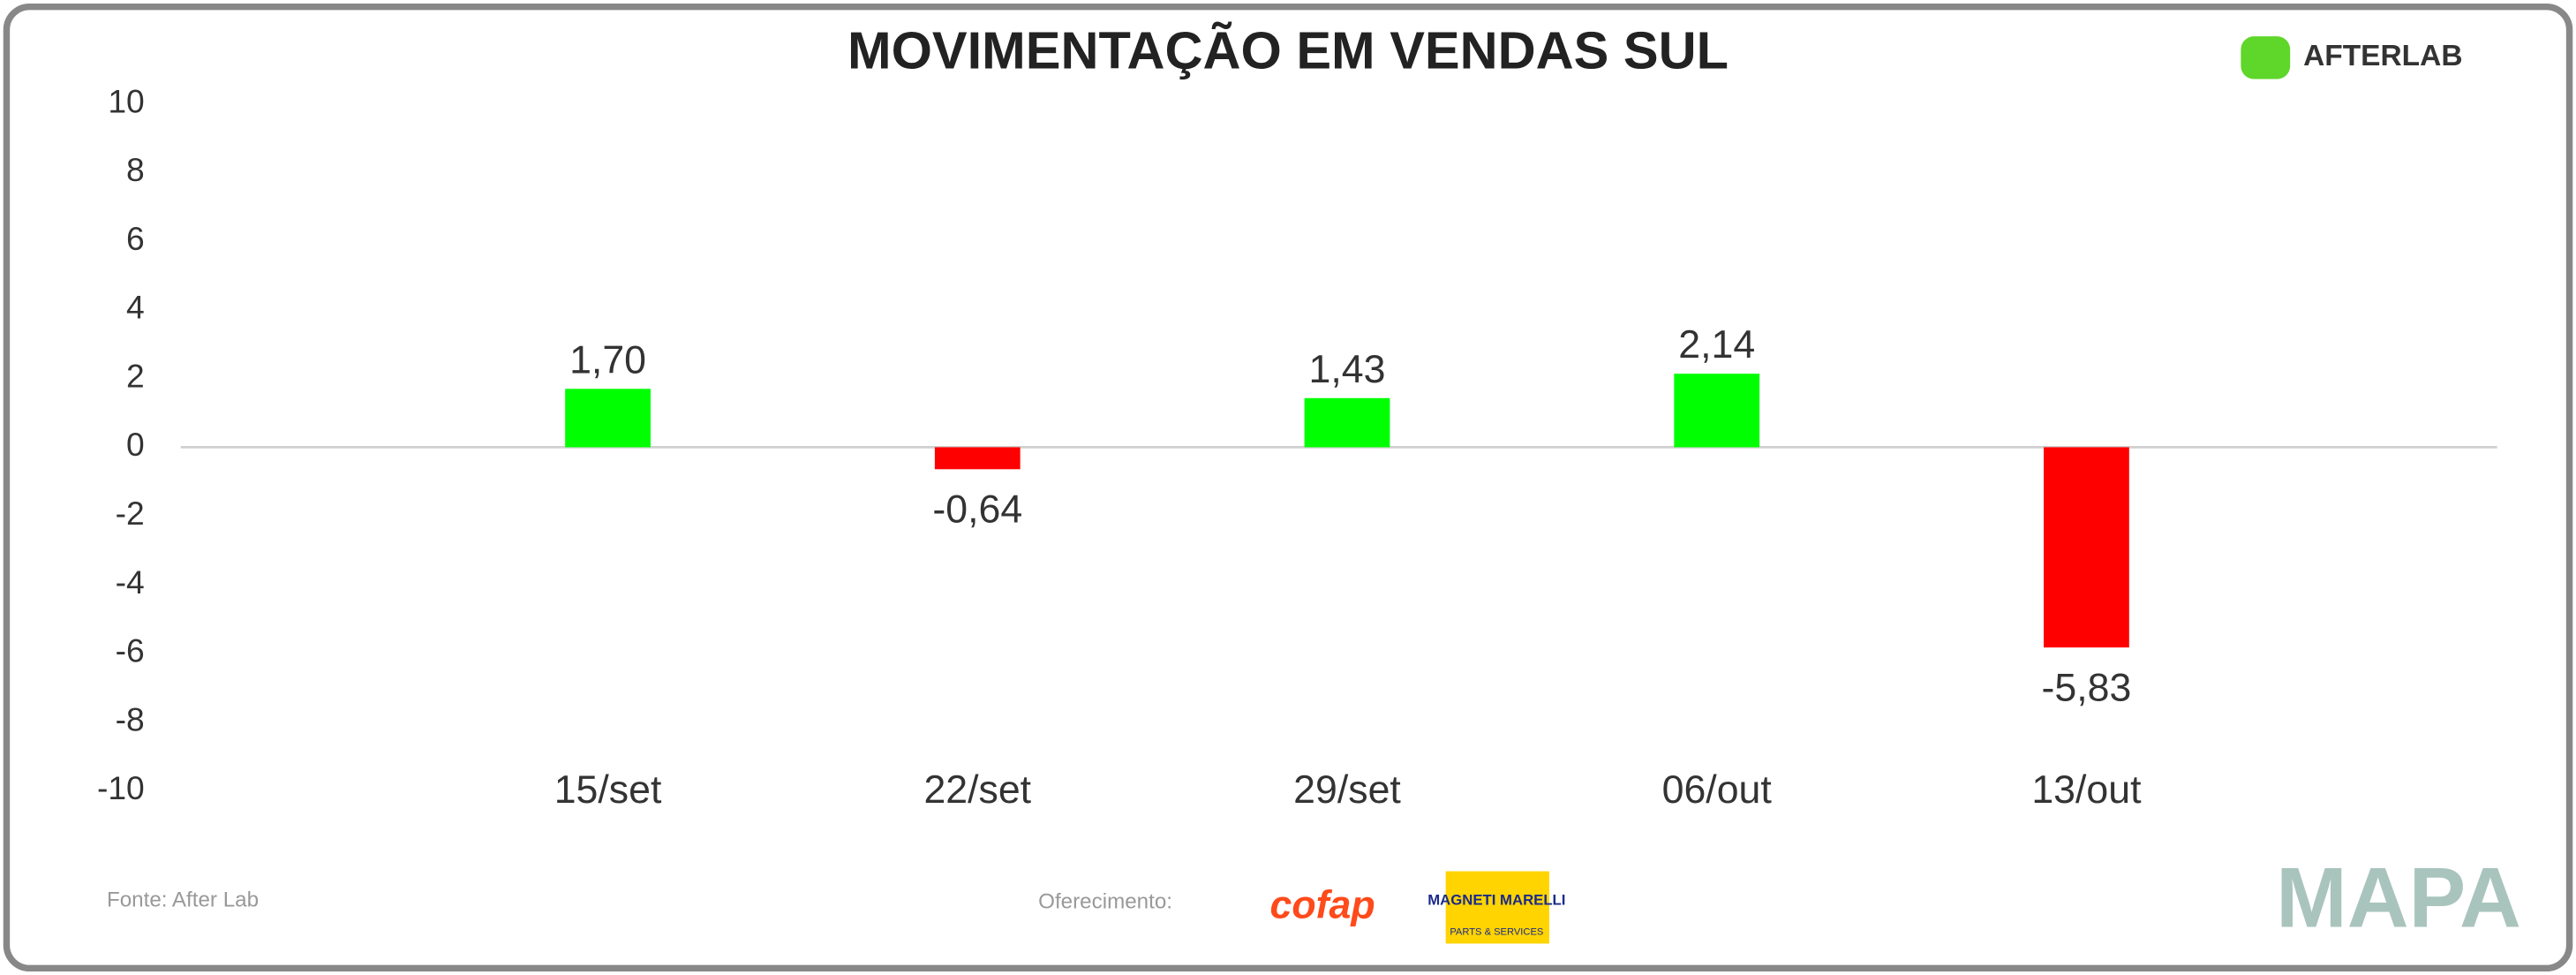 This screenshot has height=975, width=2576. I want to click on afterlab-logo: AFTERLAB, so click(2352, 57).